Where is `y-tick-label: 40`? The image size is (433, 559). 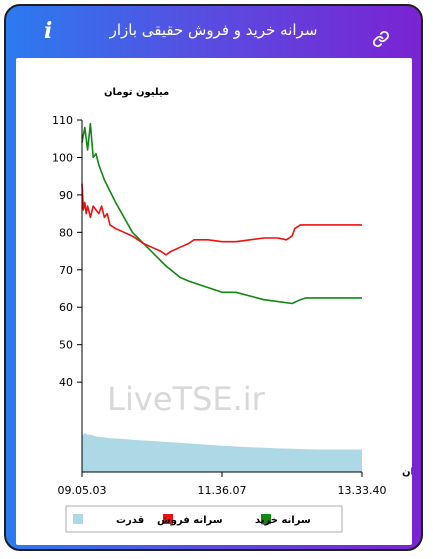 y-tick-label: 40 is located at coordinates (66, 382).